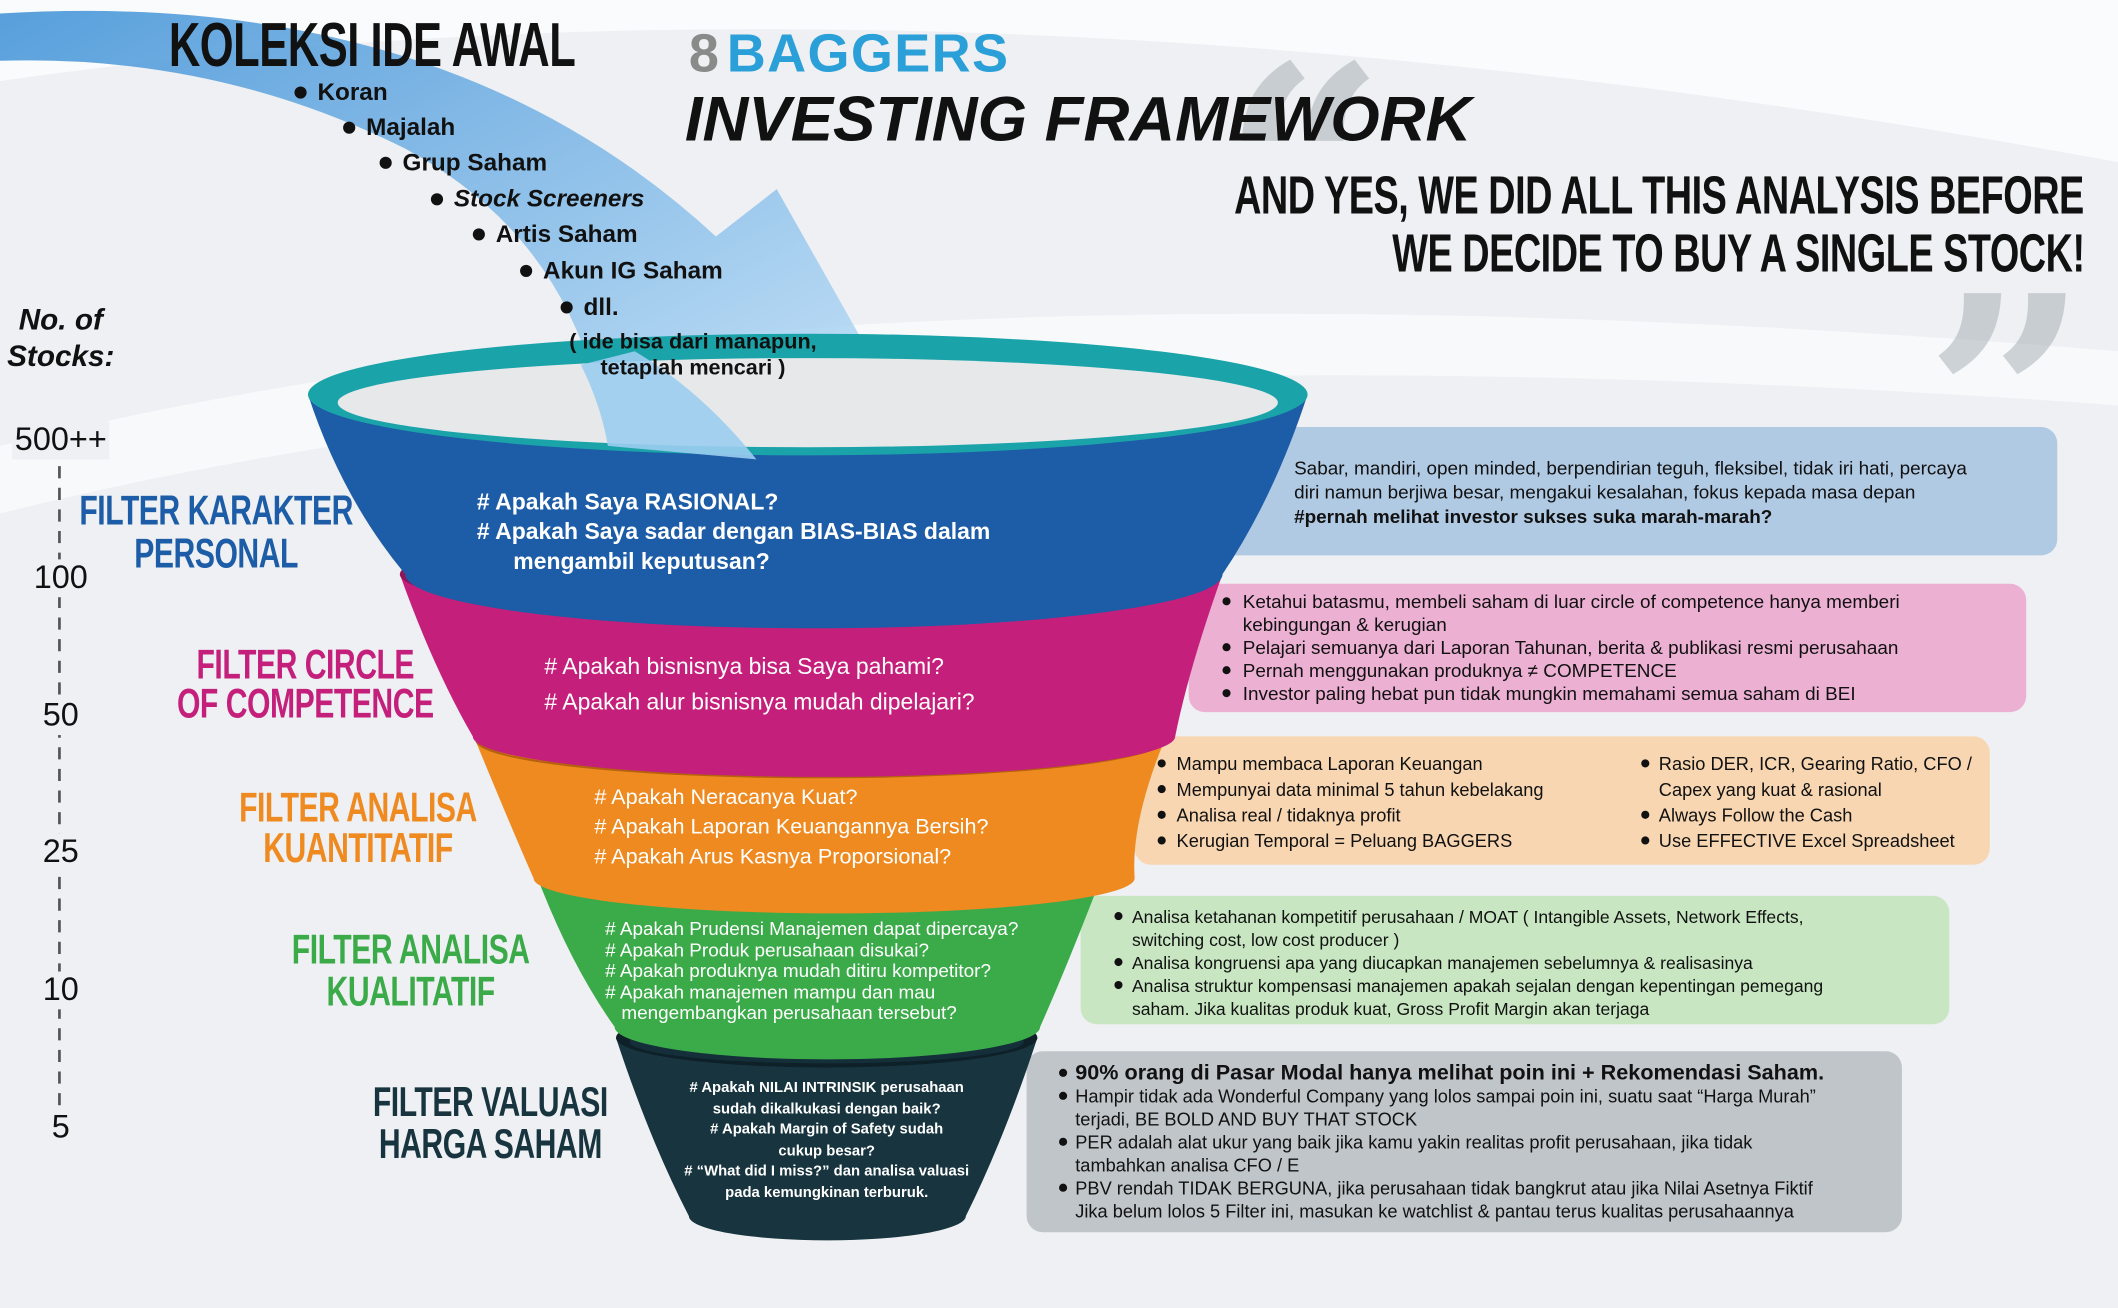 The height and width of the screenshot is (1308, 2118). I want to click on axis-label: No. of, so click(60, 319).